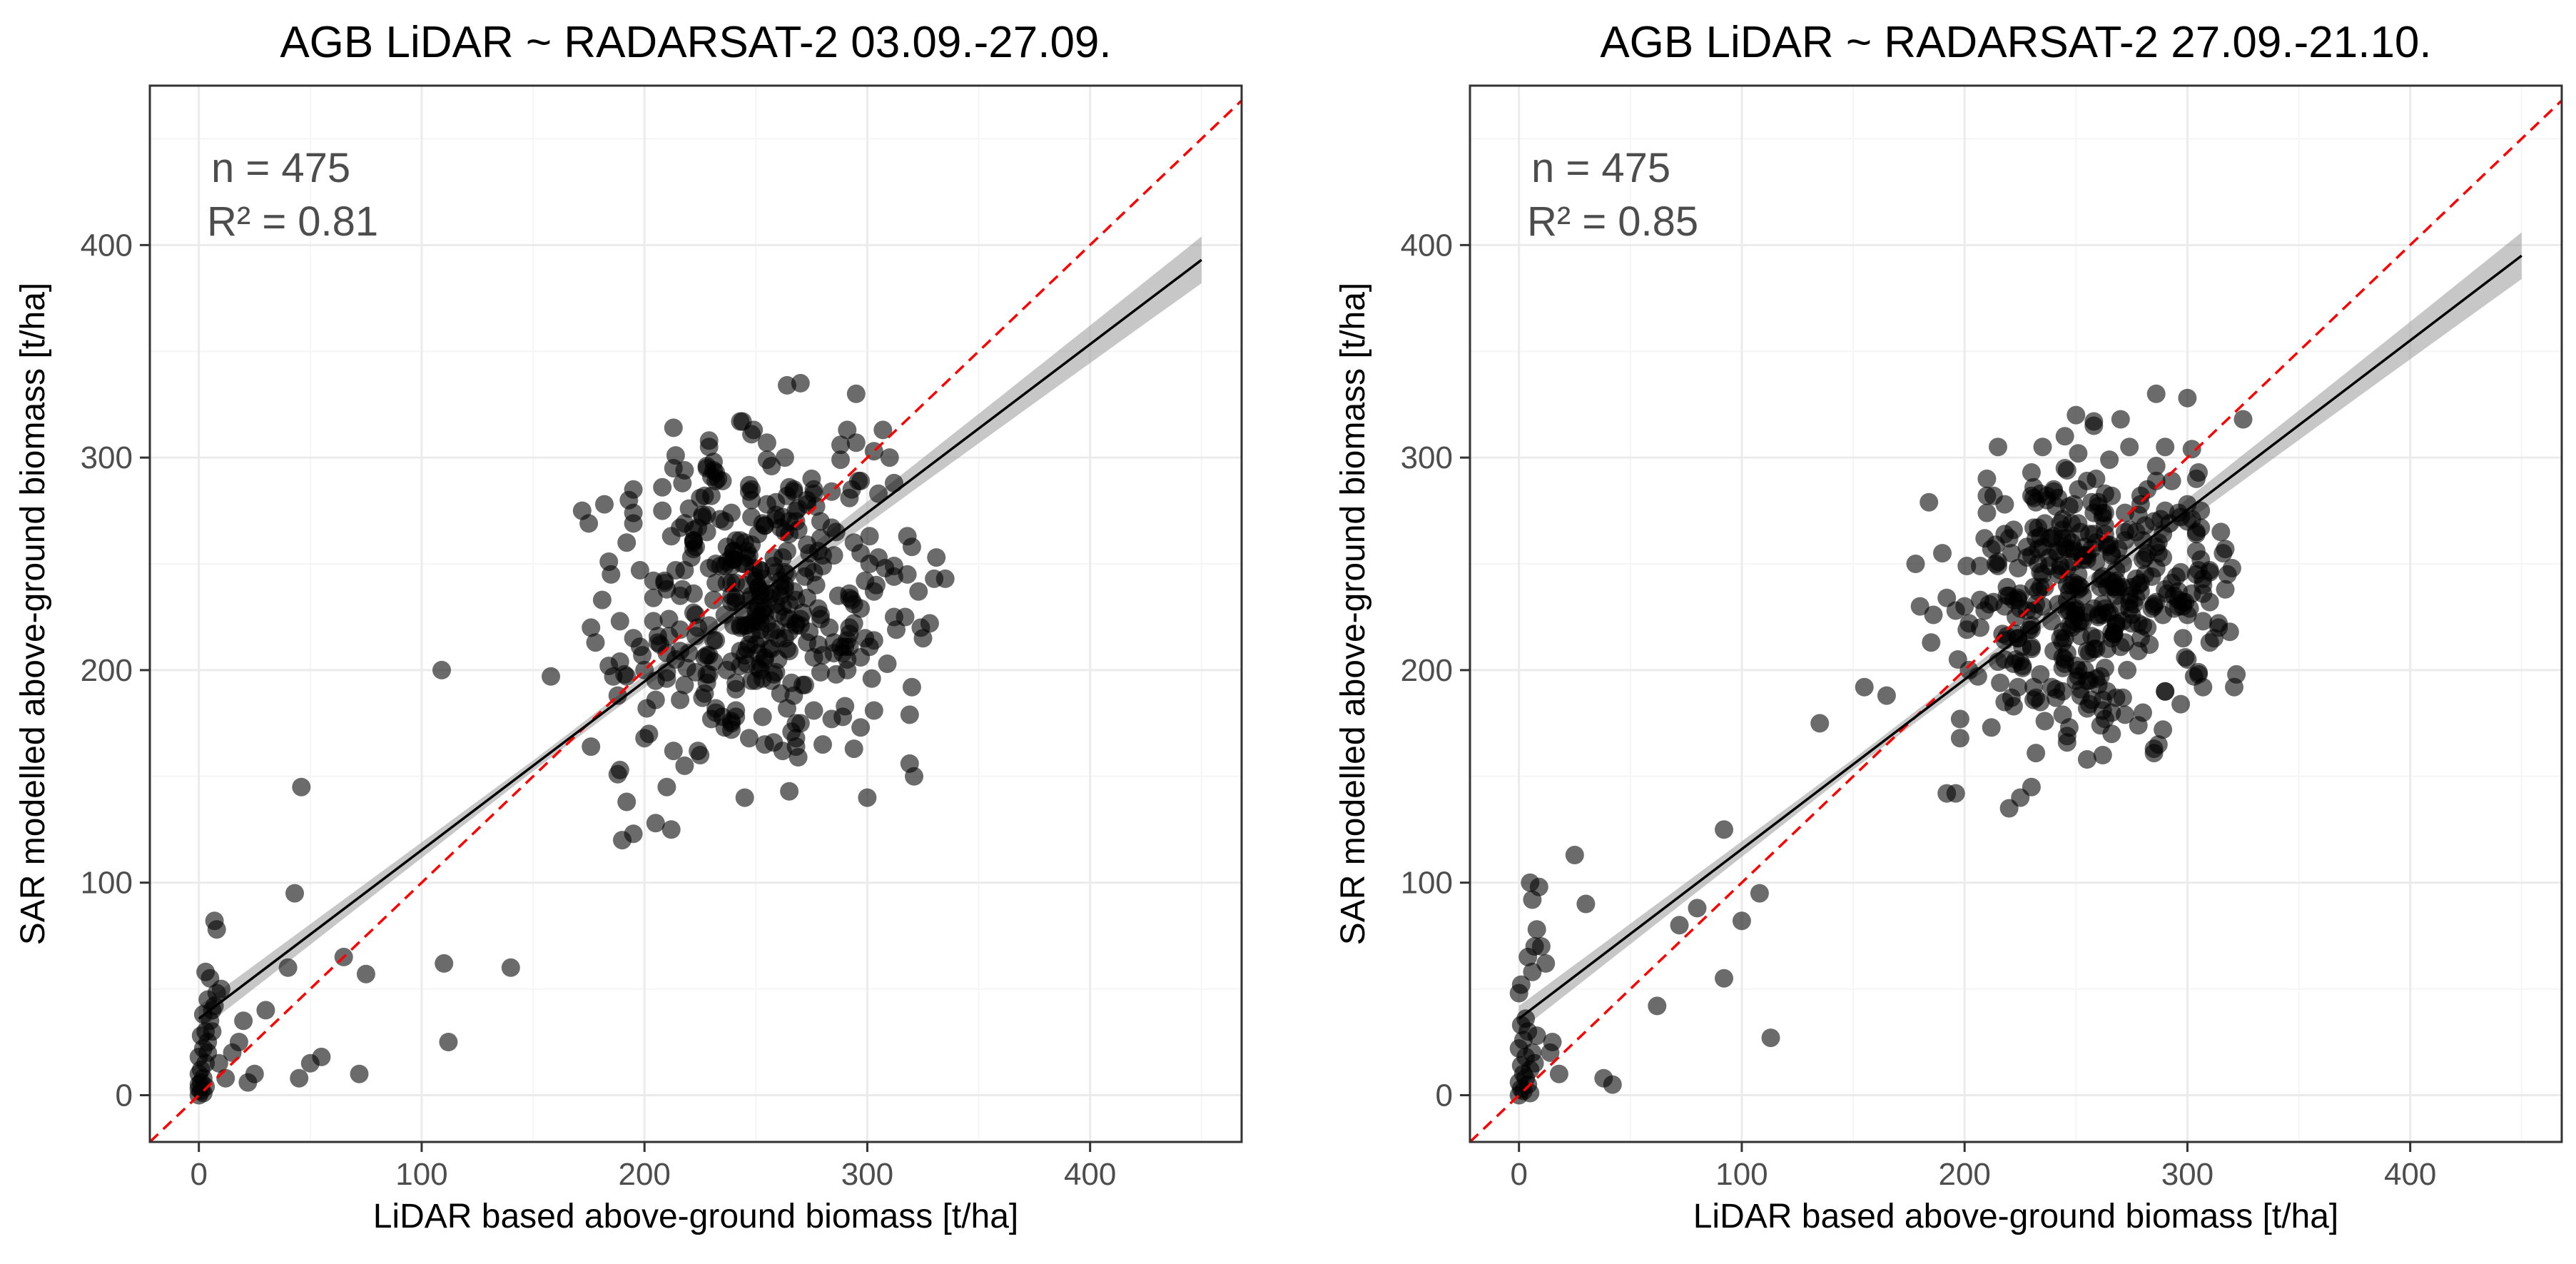  Describe the element at coordinates (107, 458) in the screenshot. I see `y-tick-label: 300` at that location.